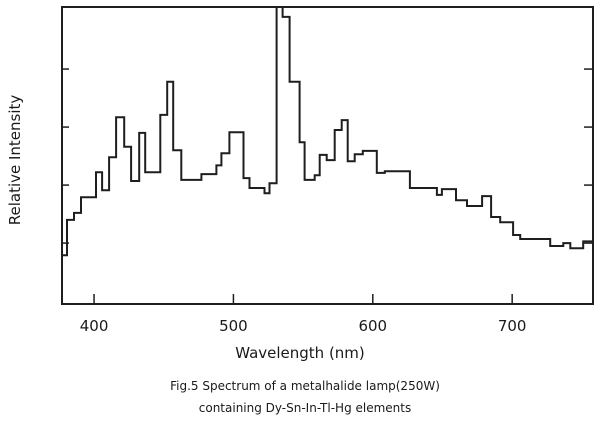  I want to click on x-tick-label: 600, so click(372, 326).